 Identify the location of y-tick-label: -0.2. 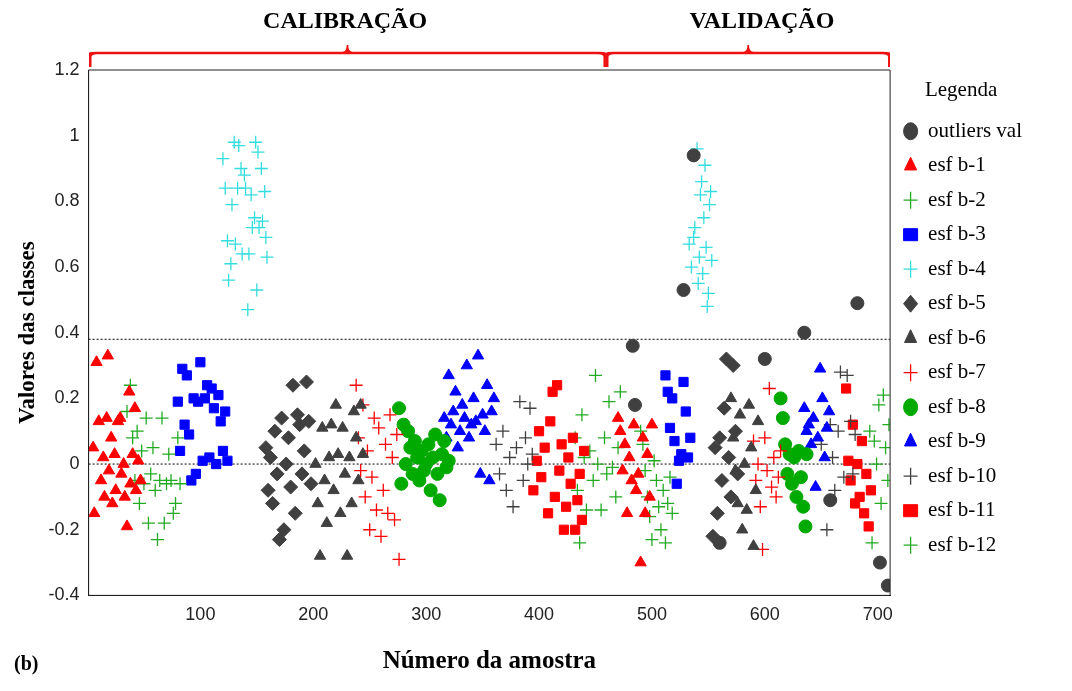
(64, 528).